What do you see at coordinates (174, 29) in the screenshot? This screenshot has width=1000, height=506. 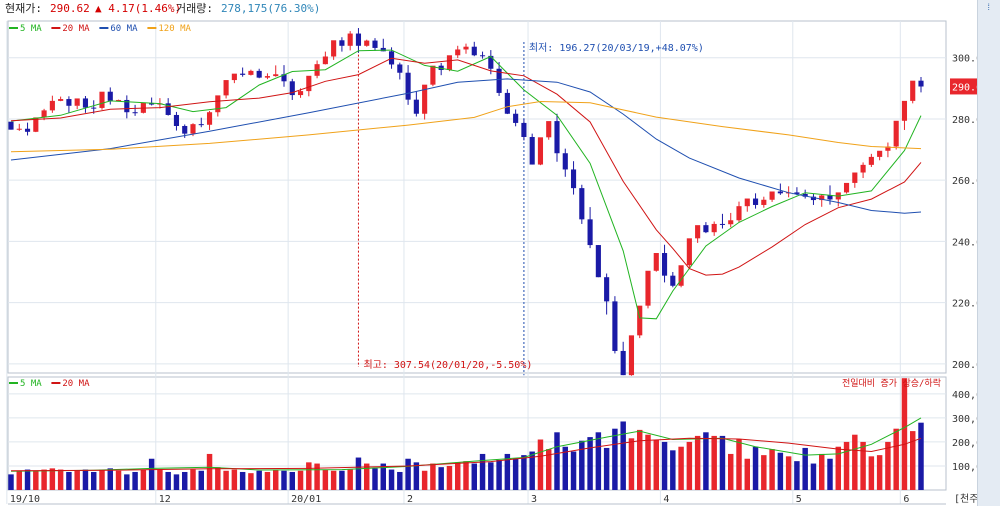 I see `price-legend-label: 120 MA` at bounding box center [174, 29].